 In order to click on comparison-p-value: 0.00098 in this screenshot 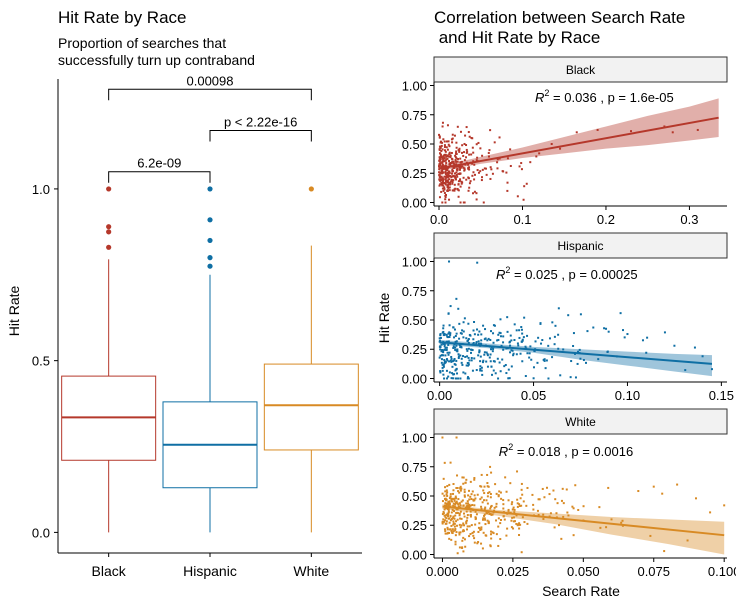, I will do `click(210, 80)`.